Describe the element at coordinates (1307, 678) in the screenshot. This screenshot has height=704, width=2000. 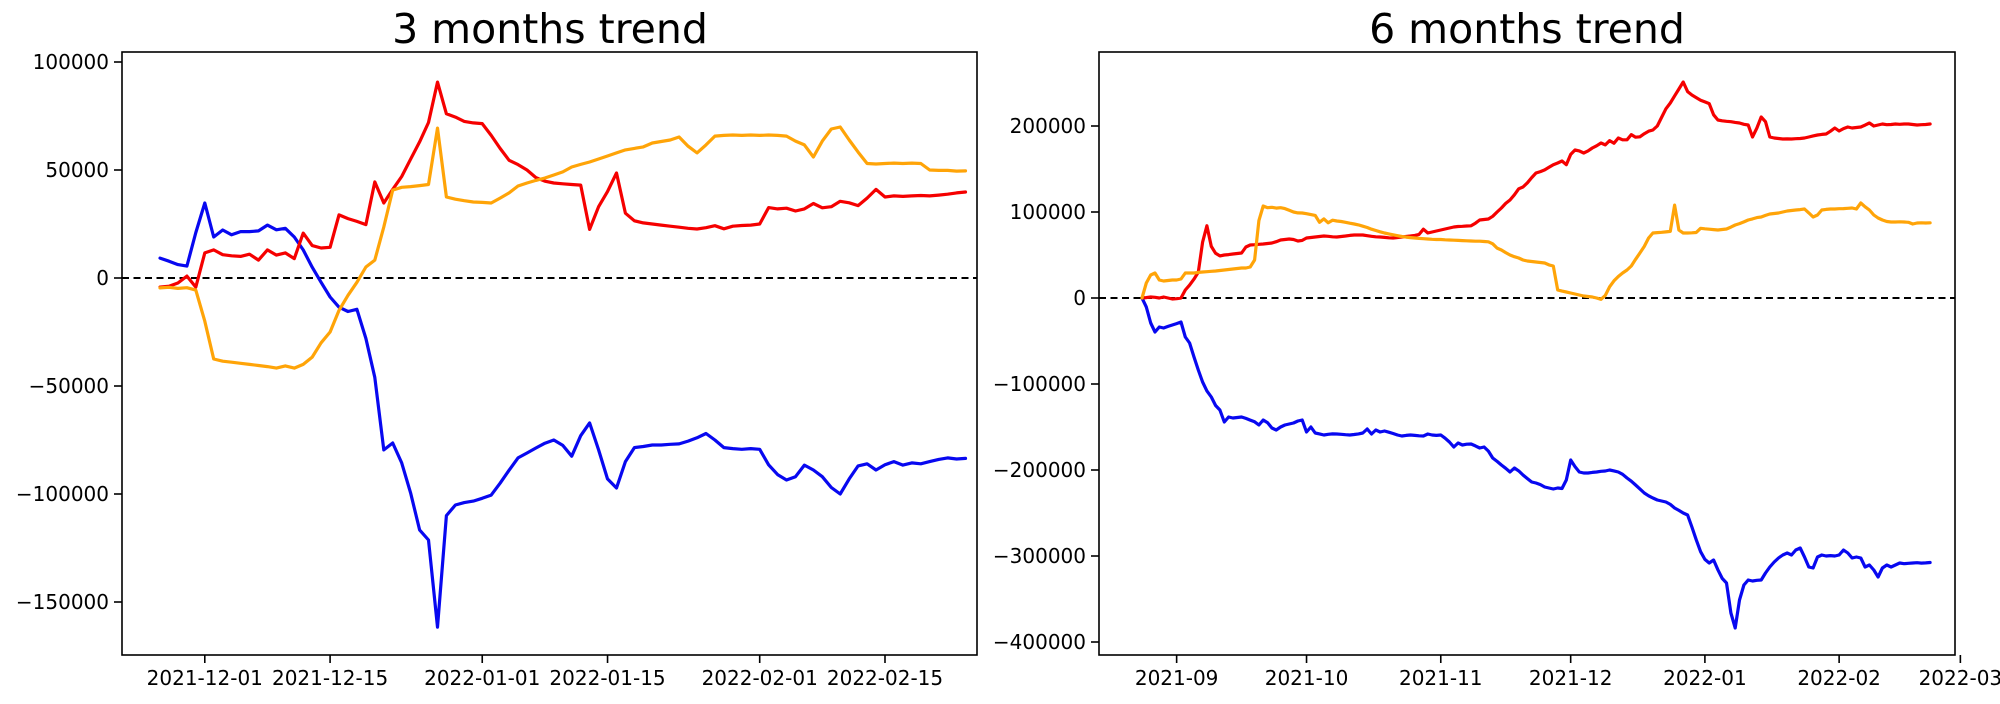
I see `x-tick-label: 2021-10` at that location.